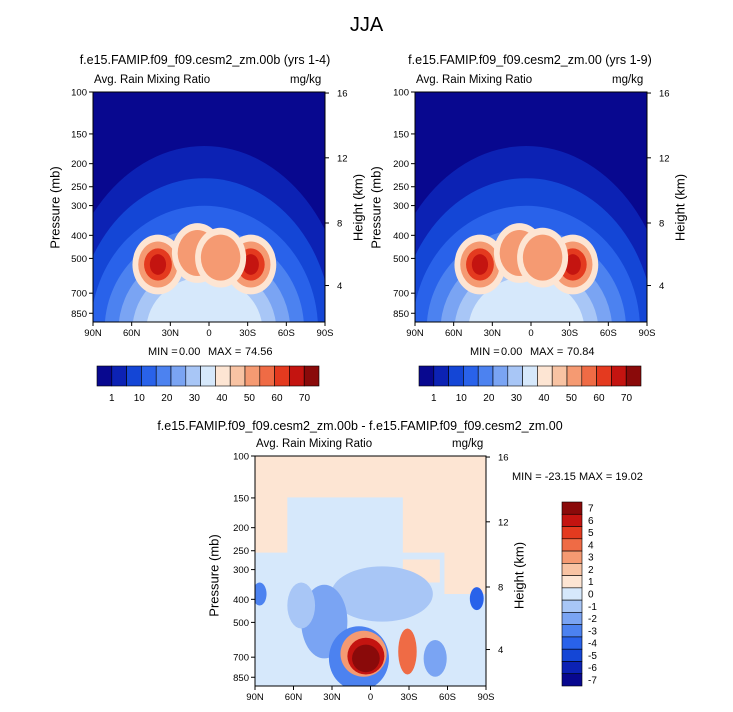  Describe the element at coordinates (627, 398) in the screenshot. I see `panel-2-colorbar-label-70: 70` at that location.